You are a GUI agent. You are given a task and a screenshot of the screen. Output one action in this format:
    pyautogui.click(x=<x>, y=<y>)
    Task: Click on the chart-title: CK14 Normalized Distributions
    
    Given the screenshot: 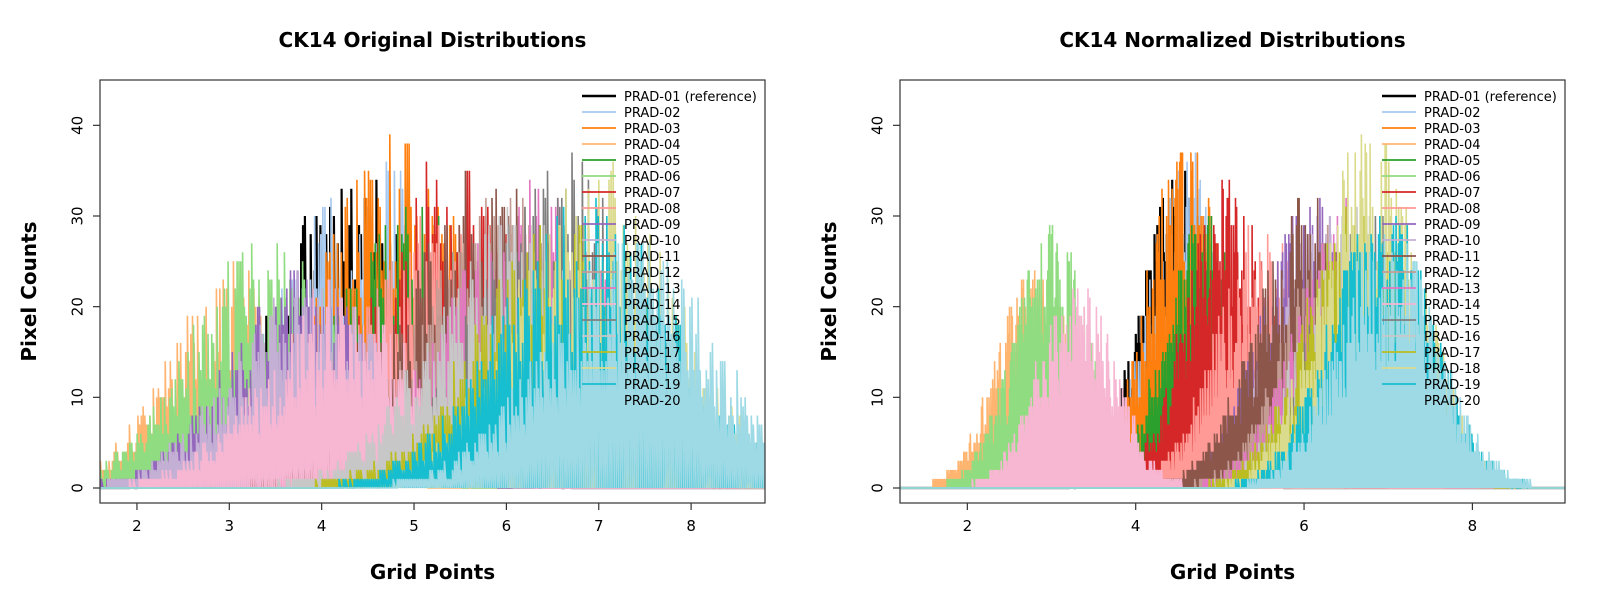 What is the action you would take?
    pyautogui.click(x=1232, y=40)
    